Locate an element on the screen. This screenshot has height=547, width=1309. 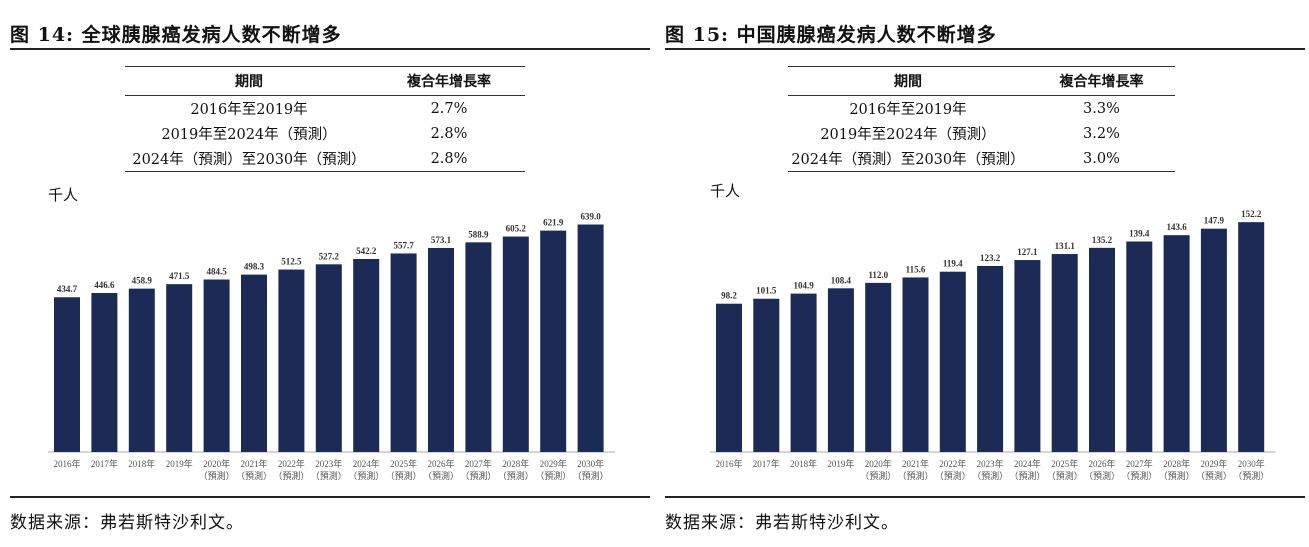
data-label: 639.0 is located at coordinates (590, 217).